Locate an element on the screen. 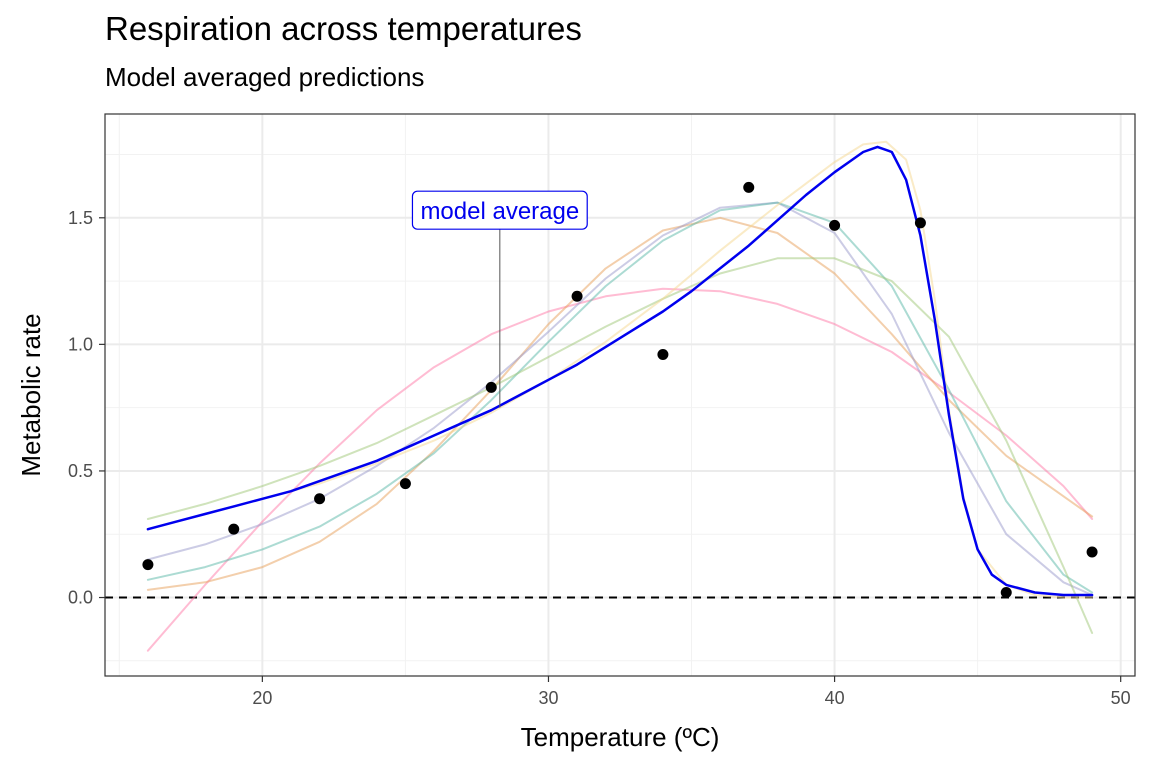 Image resolution: width=1152 pixels, height=768 pixels. annotation-label: model average is located at coordinates (499, 211).